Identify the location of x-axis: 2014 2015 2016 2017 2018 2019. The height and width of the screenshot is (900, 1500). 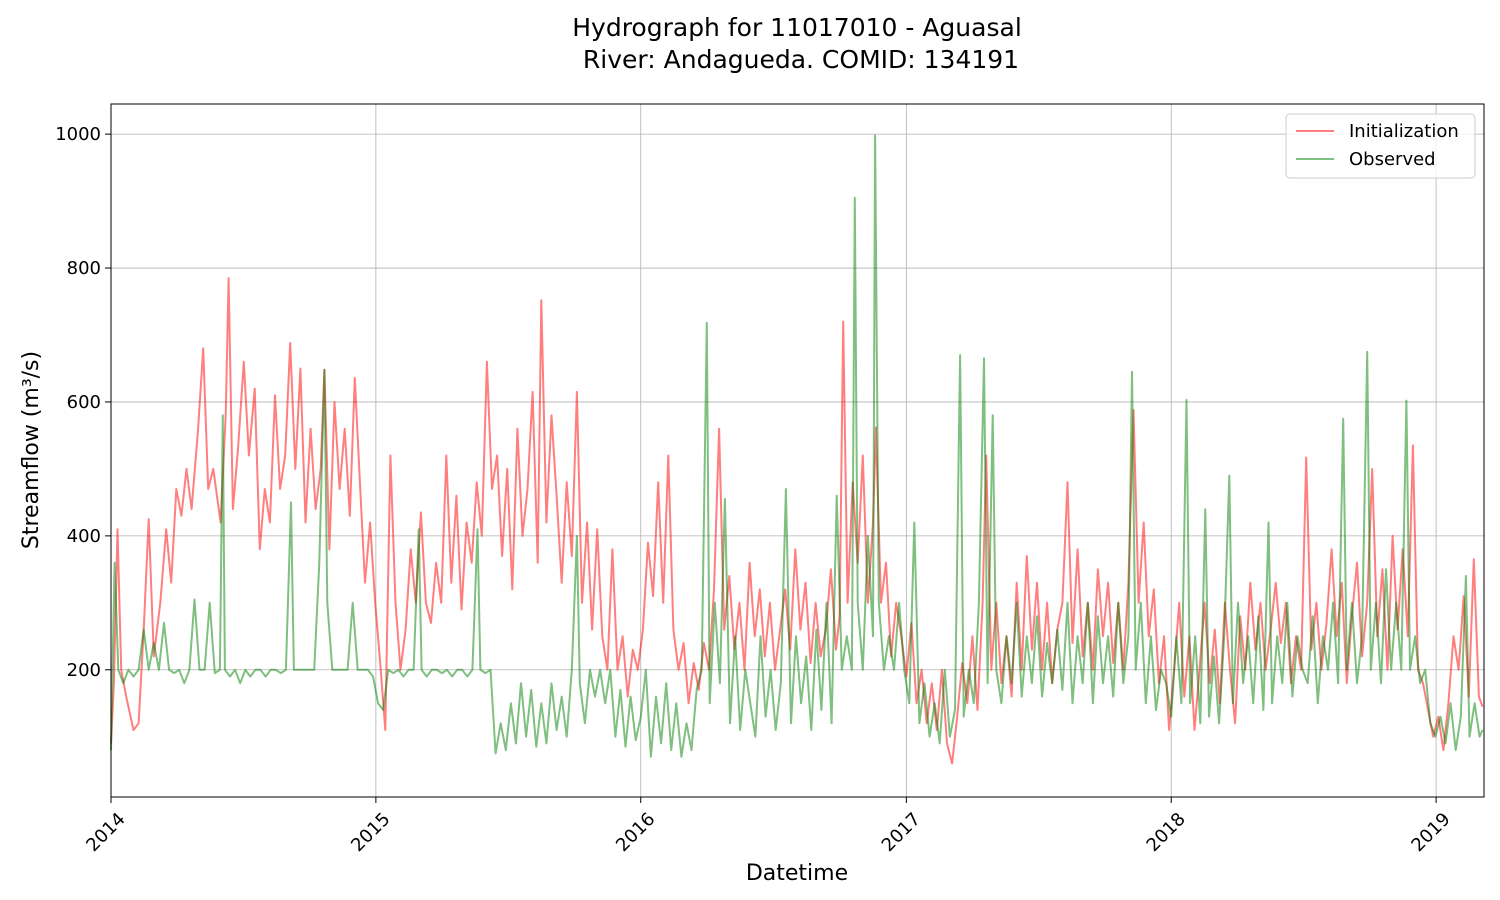
(768, 826).